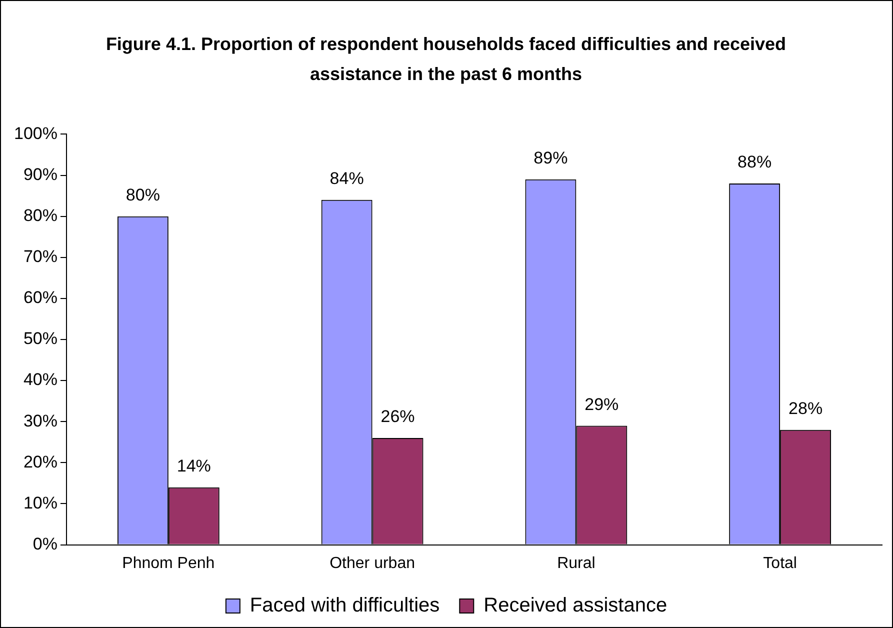 The width and height of the screenshot is (893, 628). Describe the element at coordinates (40, 502) in the screenshot. I see `y-tick-label: 10%` at that location.